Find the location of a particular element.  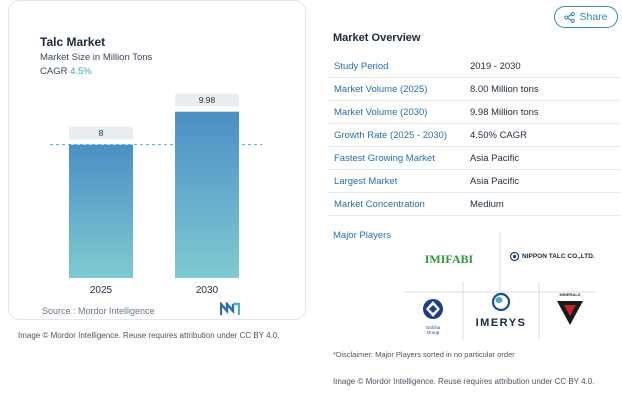

overview-row-growth-rate: Growth Rate (2025 - 2030) 4.50% CAGR is located at coordinates (474, 135).